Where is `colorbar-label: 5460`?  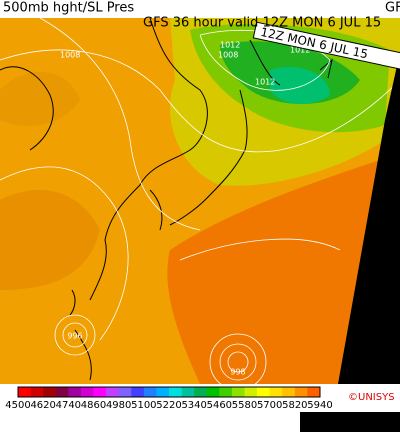
colorbar-label: 5460 is located at coordinates (219, 405).